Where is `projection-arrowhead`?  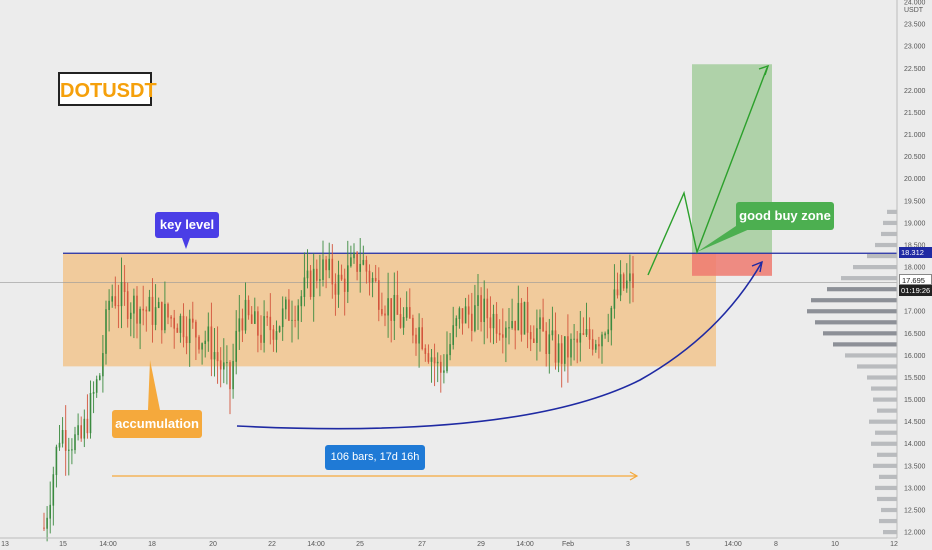 projection-arrowhead is located at coordinates (764, 70).